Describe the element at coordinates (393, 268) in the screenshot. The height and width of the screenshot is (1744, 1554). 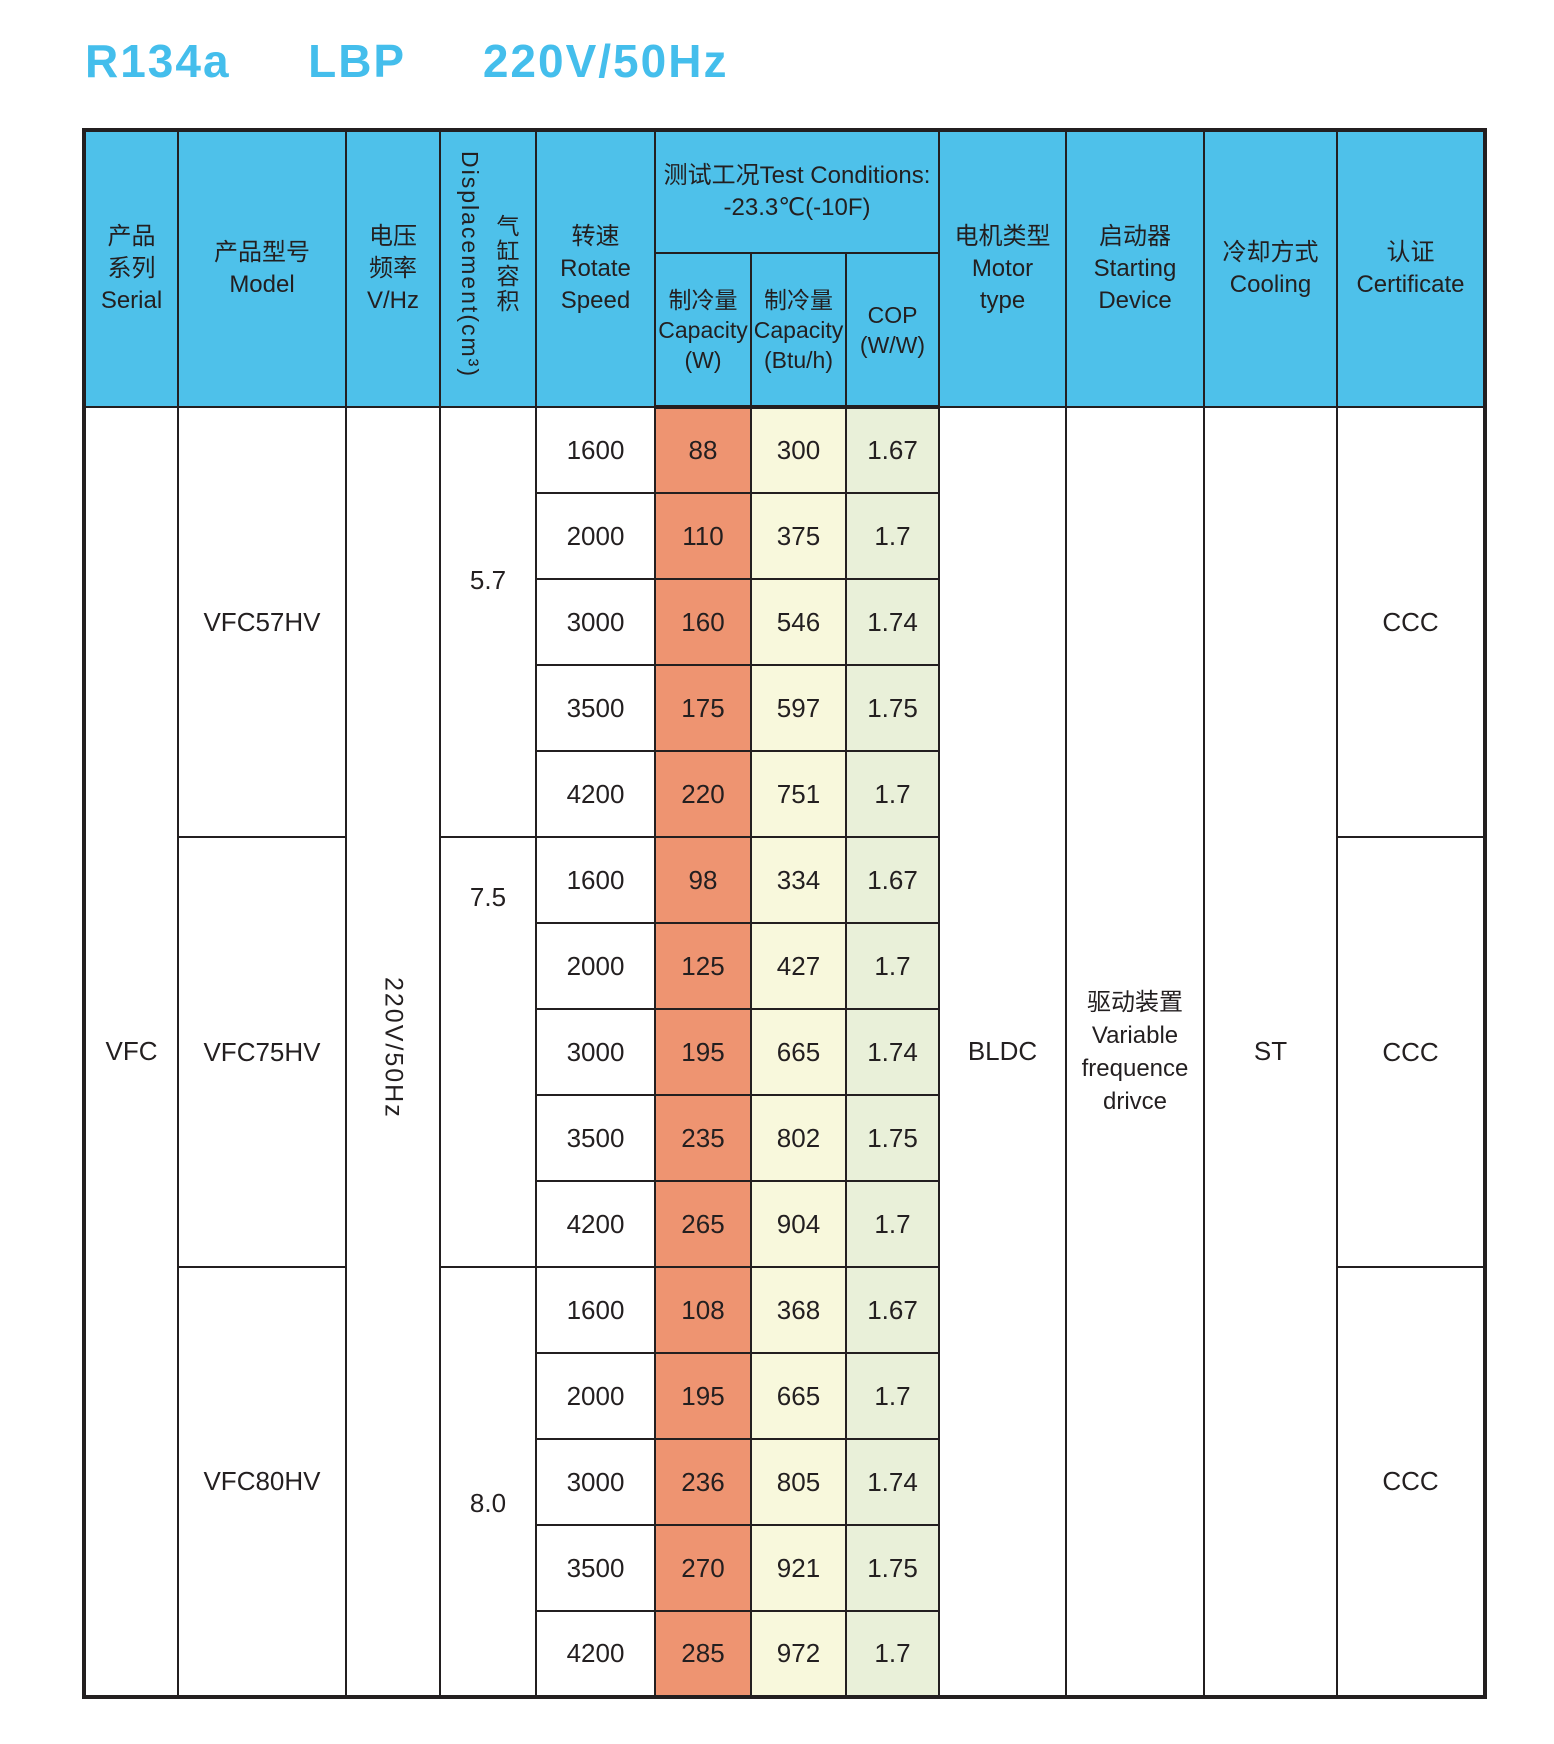
I see `header-voltage-frequency: 电压 频率 V/Hz` at that location.